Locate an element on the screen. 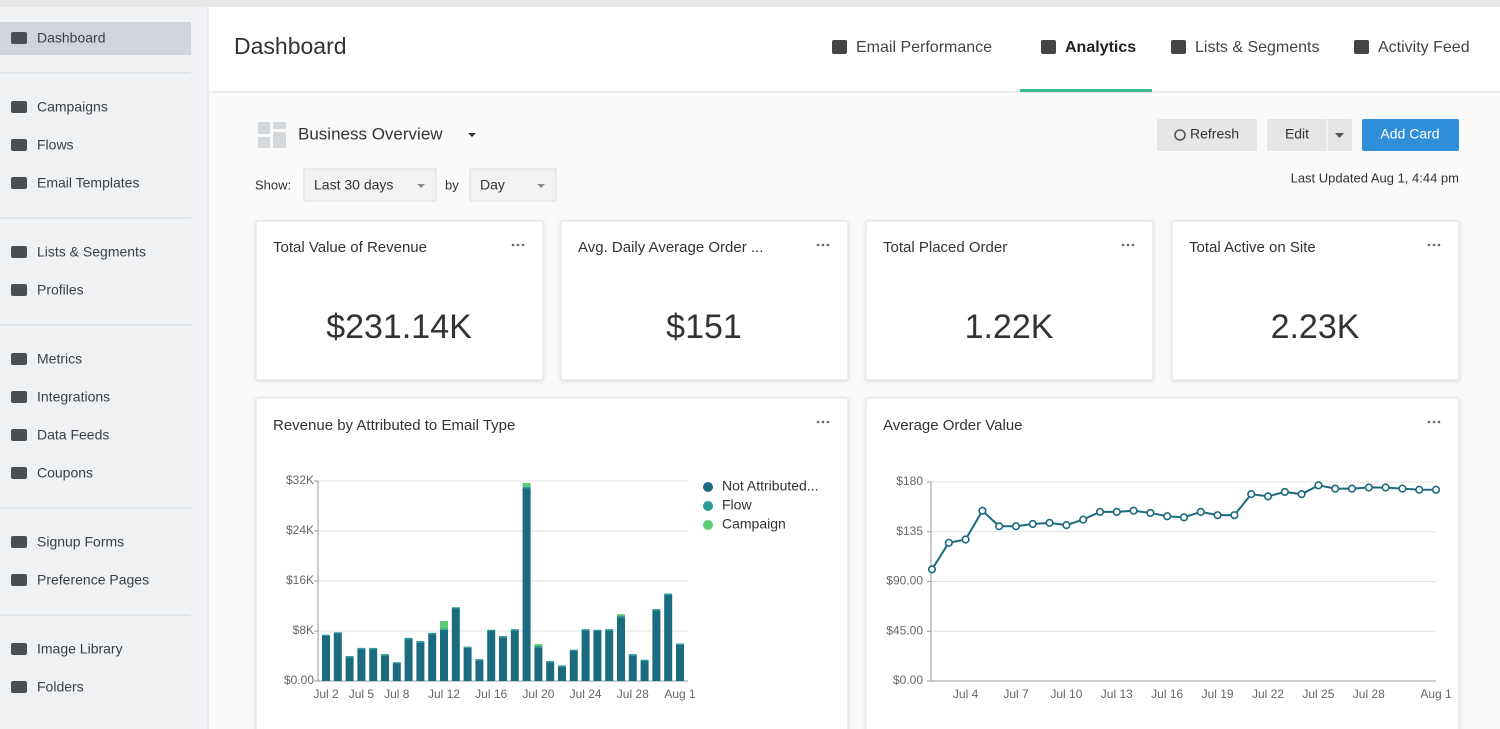  nav-item: Metrics is located at coordinates (59, 359).